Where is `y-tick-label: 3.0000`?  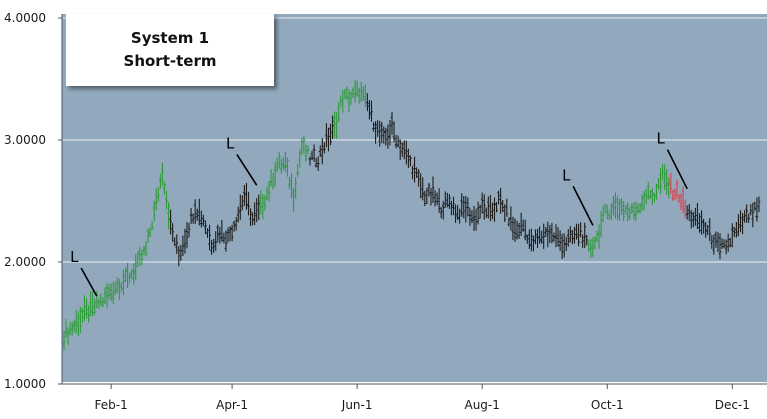
y-tick-label: 3.0000 is located at coordinates (25, 140).